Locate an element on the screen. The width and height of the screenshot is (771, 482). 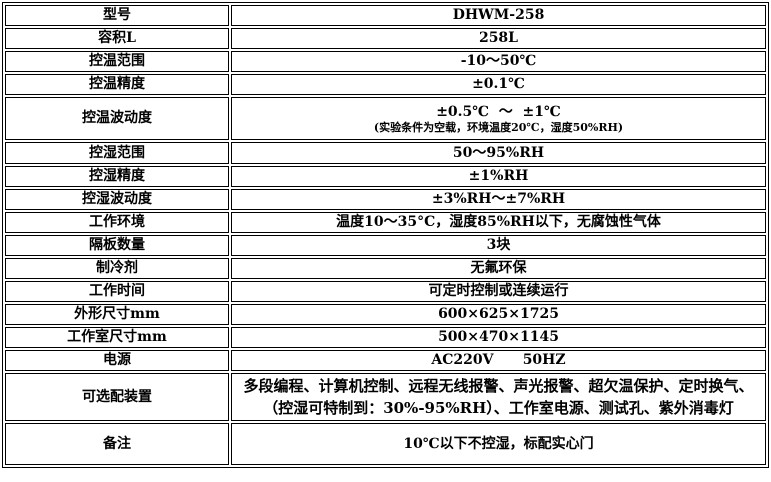
spec-value: 可定时控制或连续运行 is located at coordinates (498, 291).